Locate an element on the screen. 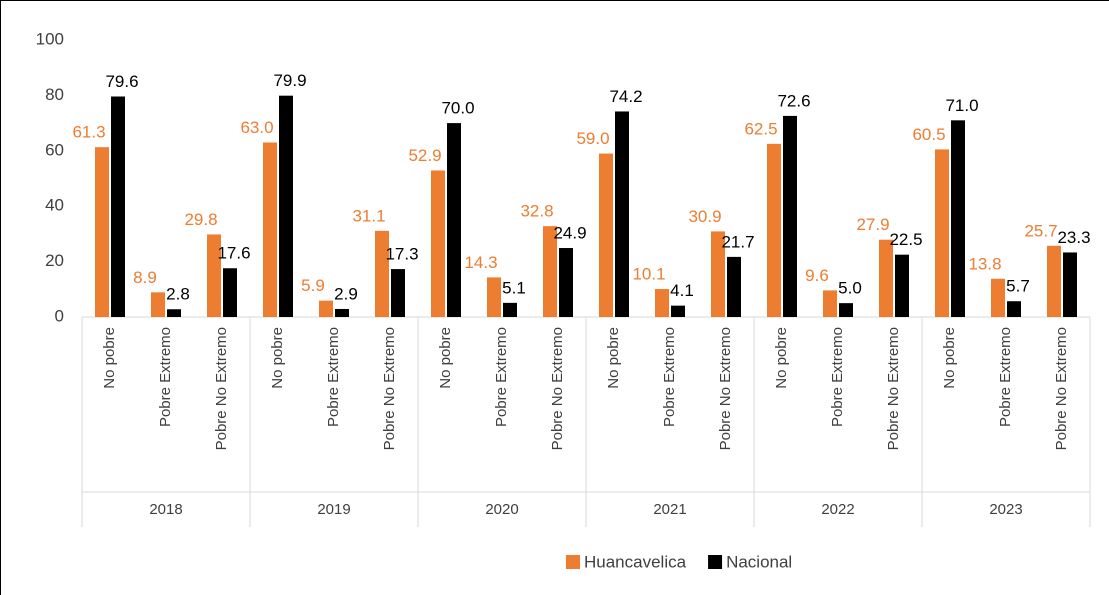 Image resolution: width=1109 pixels, height=595 pixels. y-tick-label: 20 is located at coordinates (54, 260).